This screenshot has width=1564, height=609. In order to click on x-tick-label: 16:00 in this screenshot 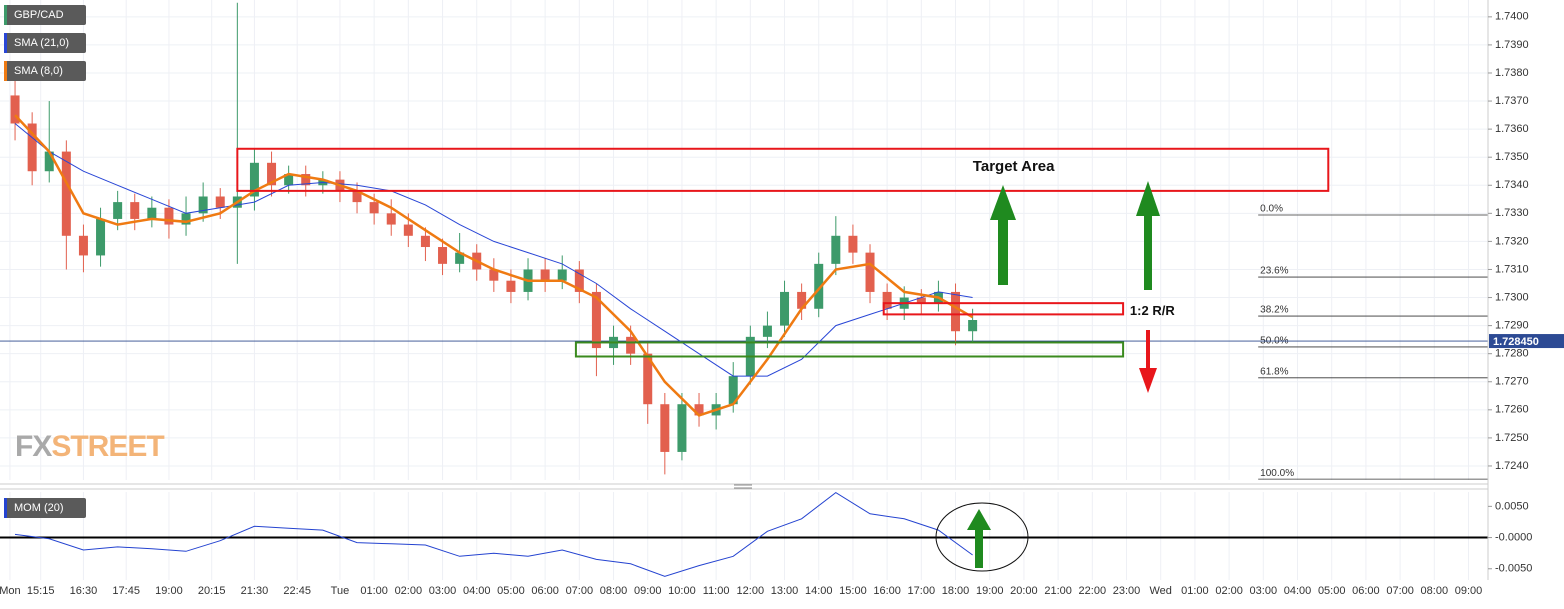, I will do `click(887, 591)`.